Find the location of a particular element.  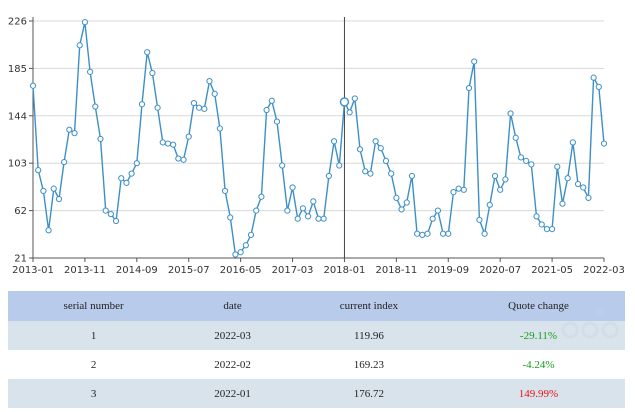

x-tick-label: 2015-07 is located at coordinates (189, 270).